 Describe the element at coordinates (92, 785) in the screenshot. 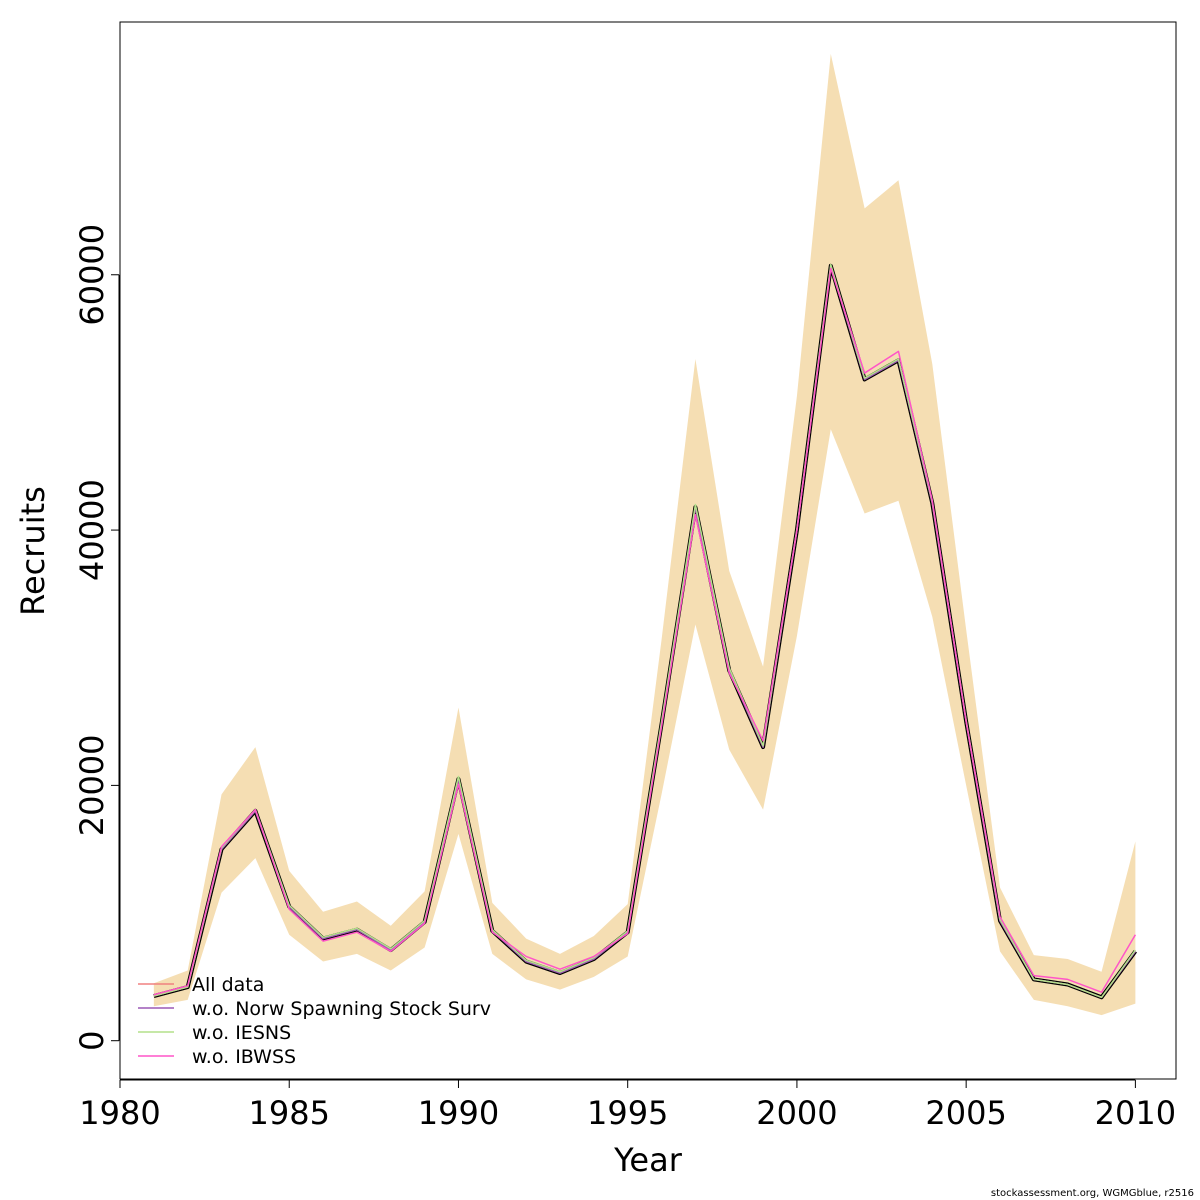

I see `y-tick-label: 20000` at that location.